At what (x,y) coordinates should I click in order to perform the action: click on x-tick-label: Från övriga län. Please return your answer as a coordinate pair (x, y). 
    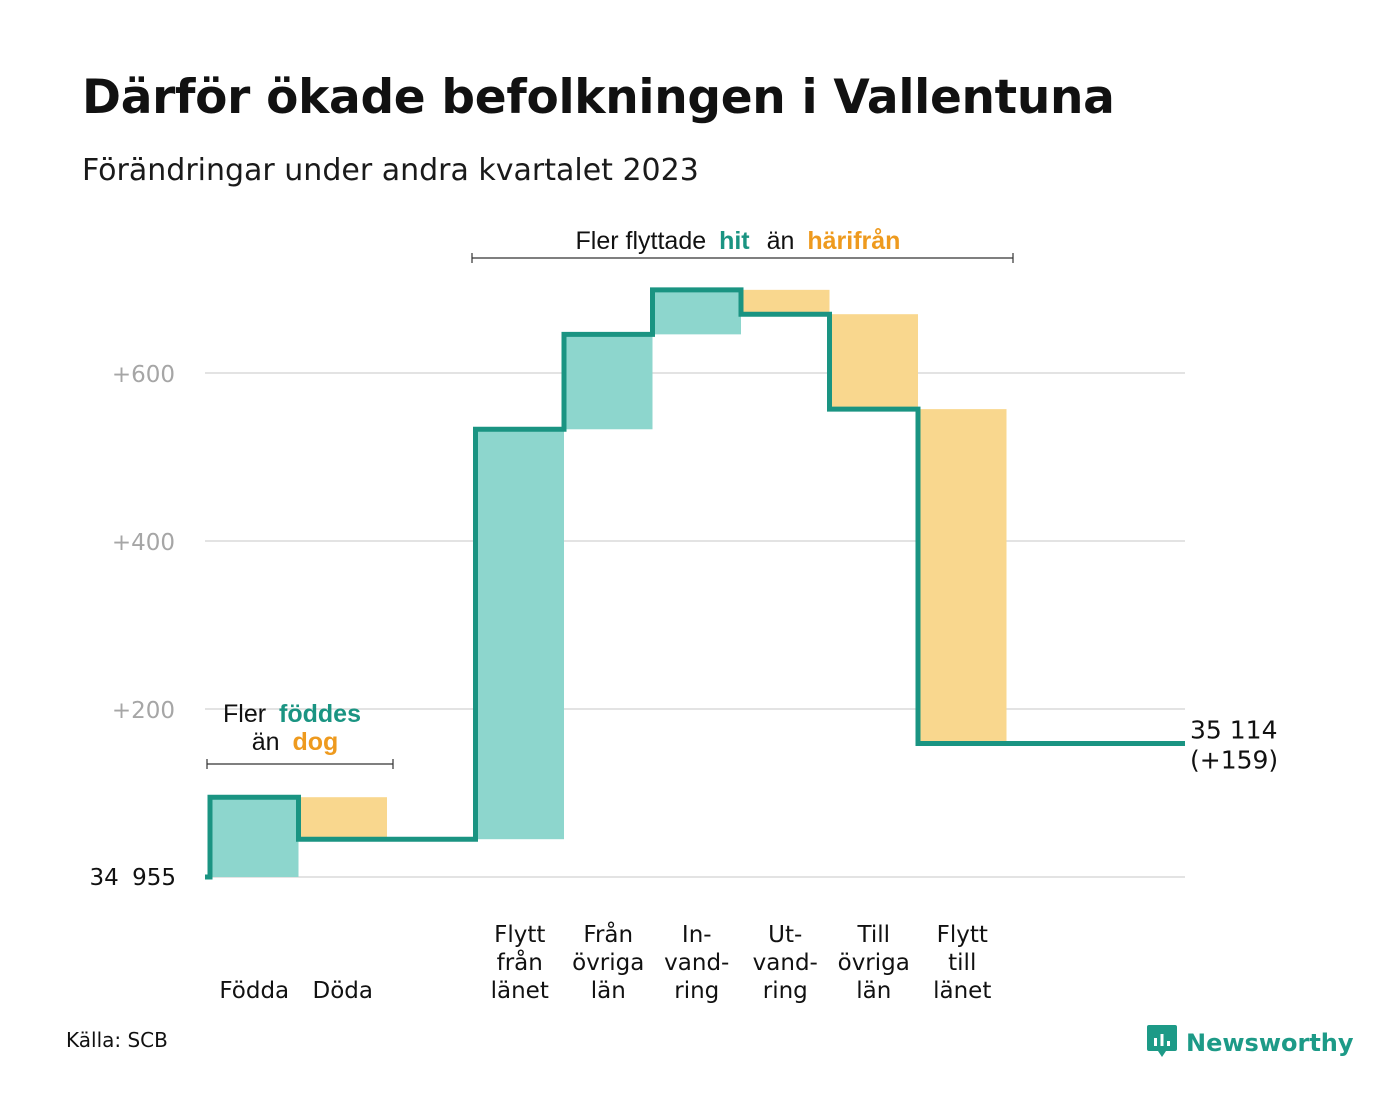
    Looking at the image, I should click on (608, 962).